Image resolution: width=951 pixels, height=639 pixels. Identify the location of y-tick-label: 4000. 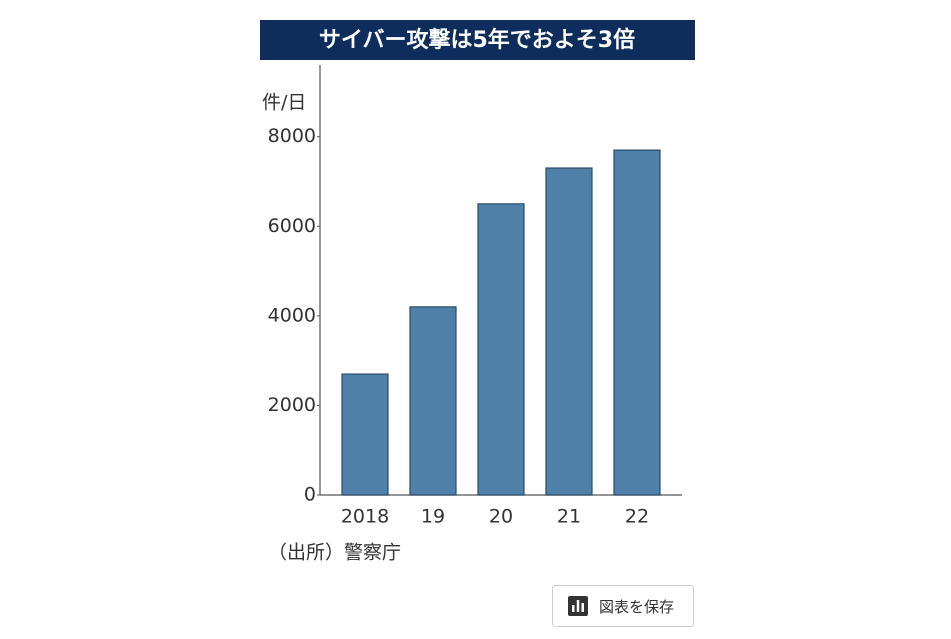
(292, 315).